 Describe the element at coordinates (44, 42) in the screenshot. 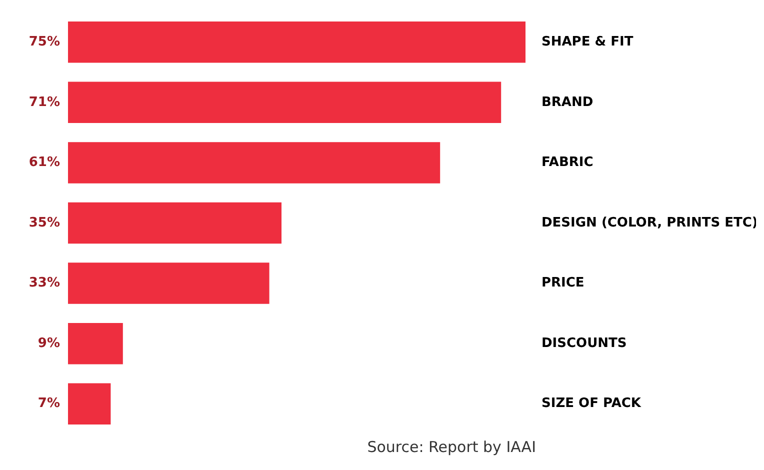

I see `data-label: 75%` at that location.